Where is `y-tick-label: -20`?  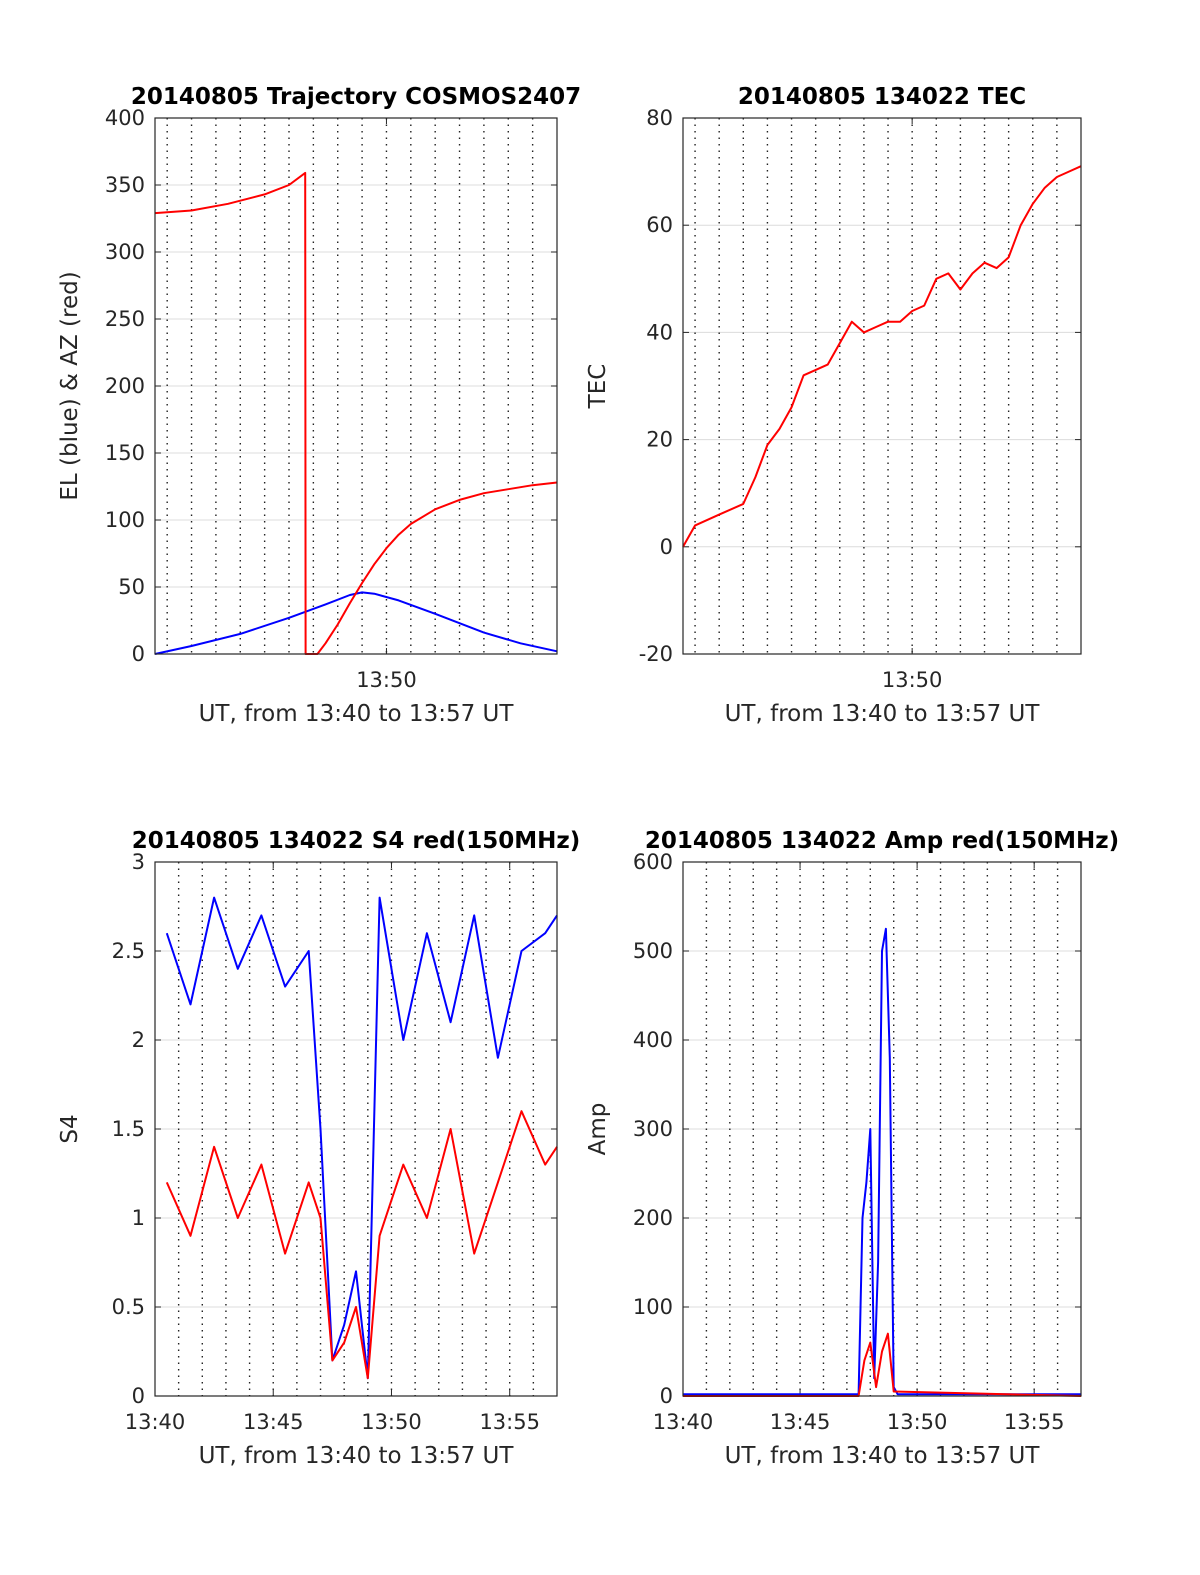 y-tick-label: -20 is located at coordinates (656, 654).